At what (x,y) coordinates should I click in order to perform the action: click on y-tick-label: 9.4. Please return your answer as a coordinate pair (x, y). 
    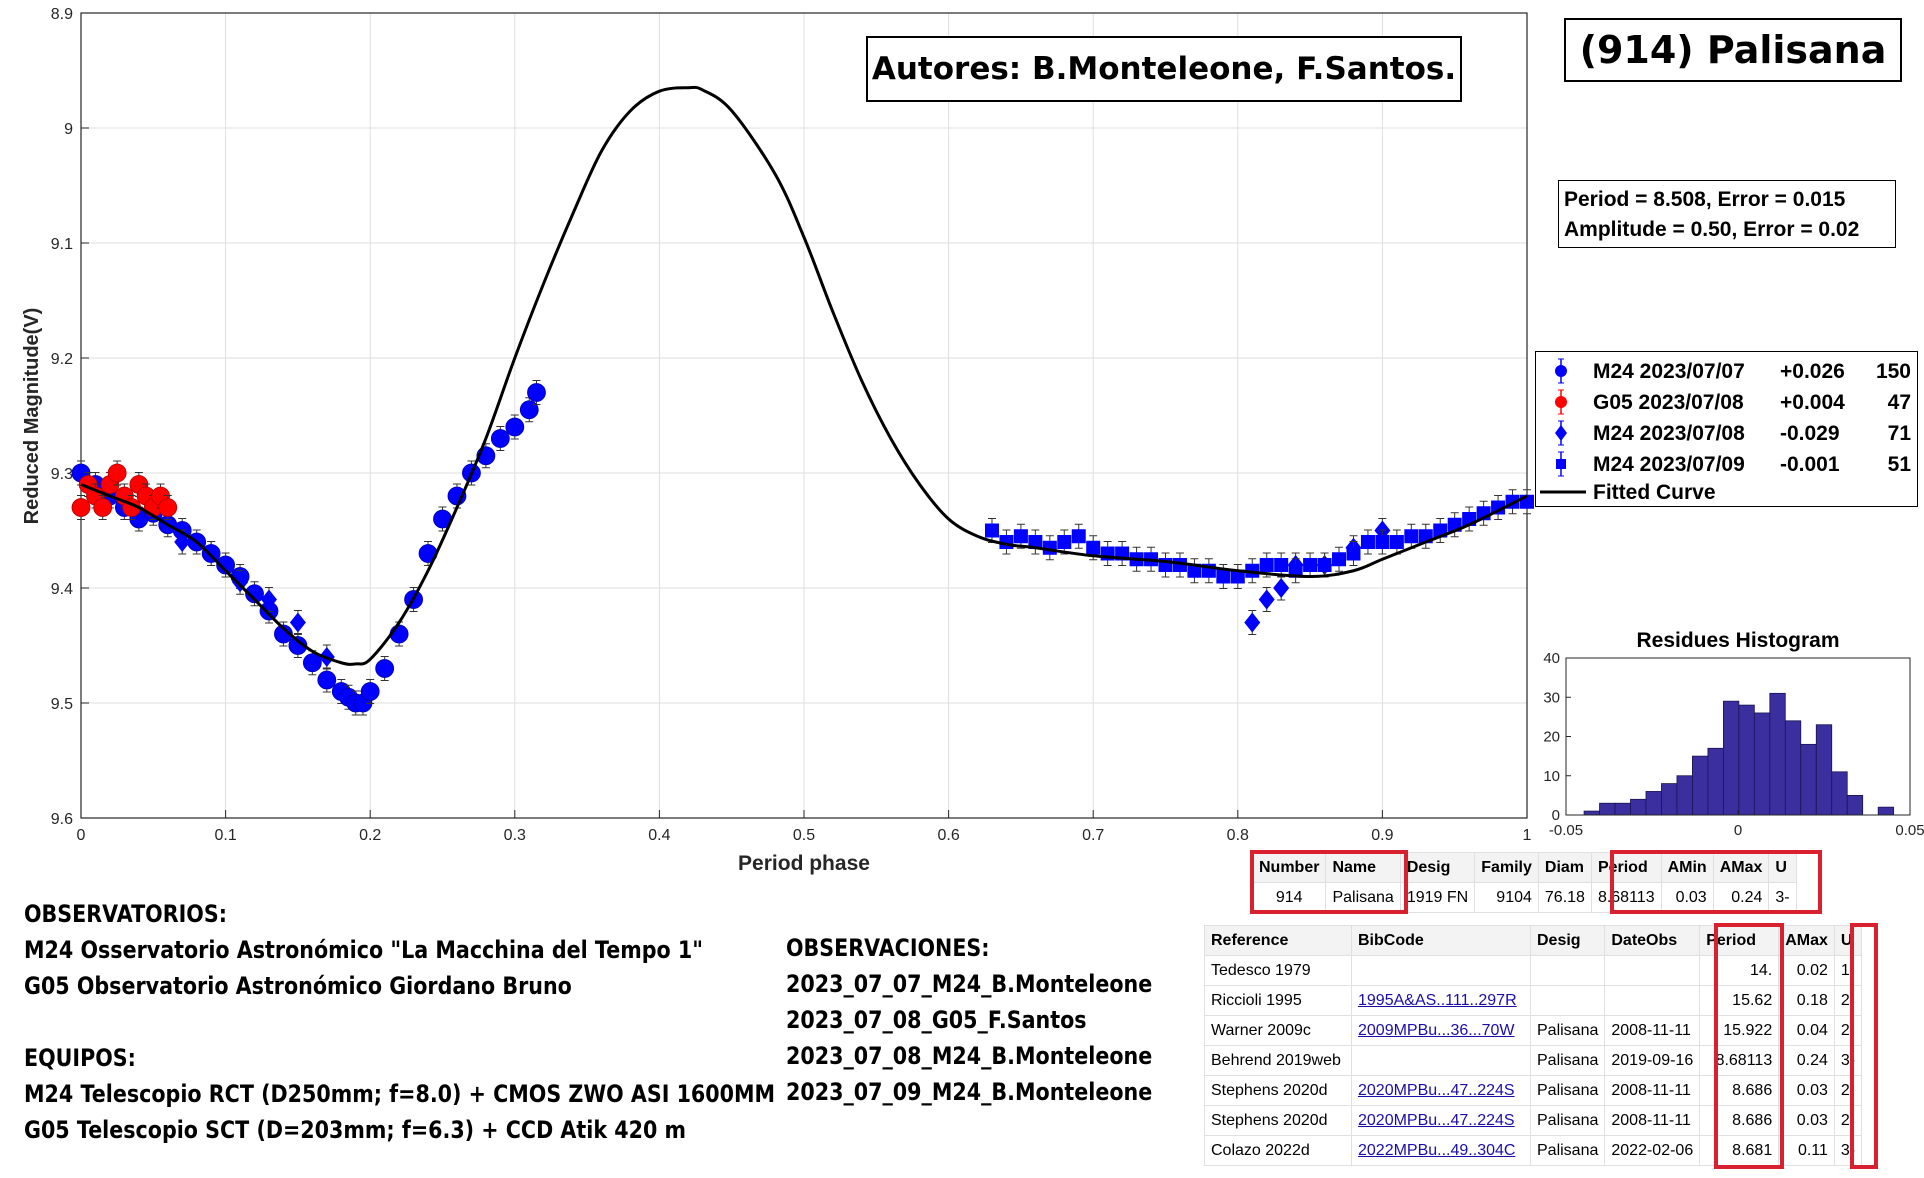
    Looking at the image, I should click on (62, 589).